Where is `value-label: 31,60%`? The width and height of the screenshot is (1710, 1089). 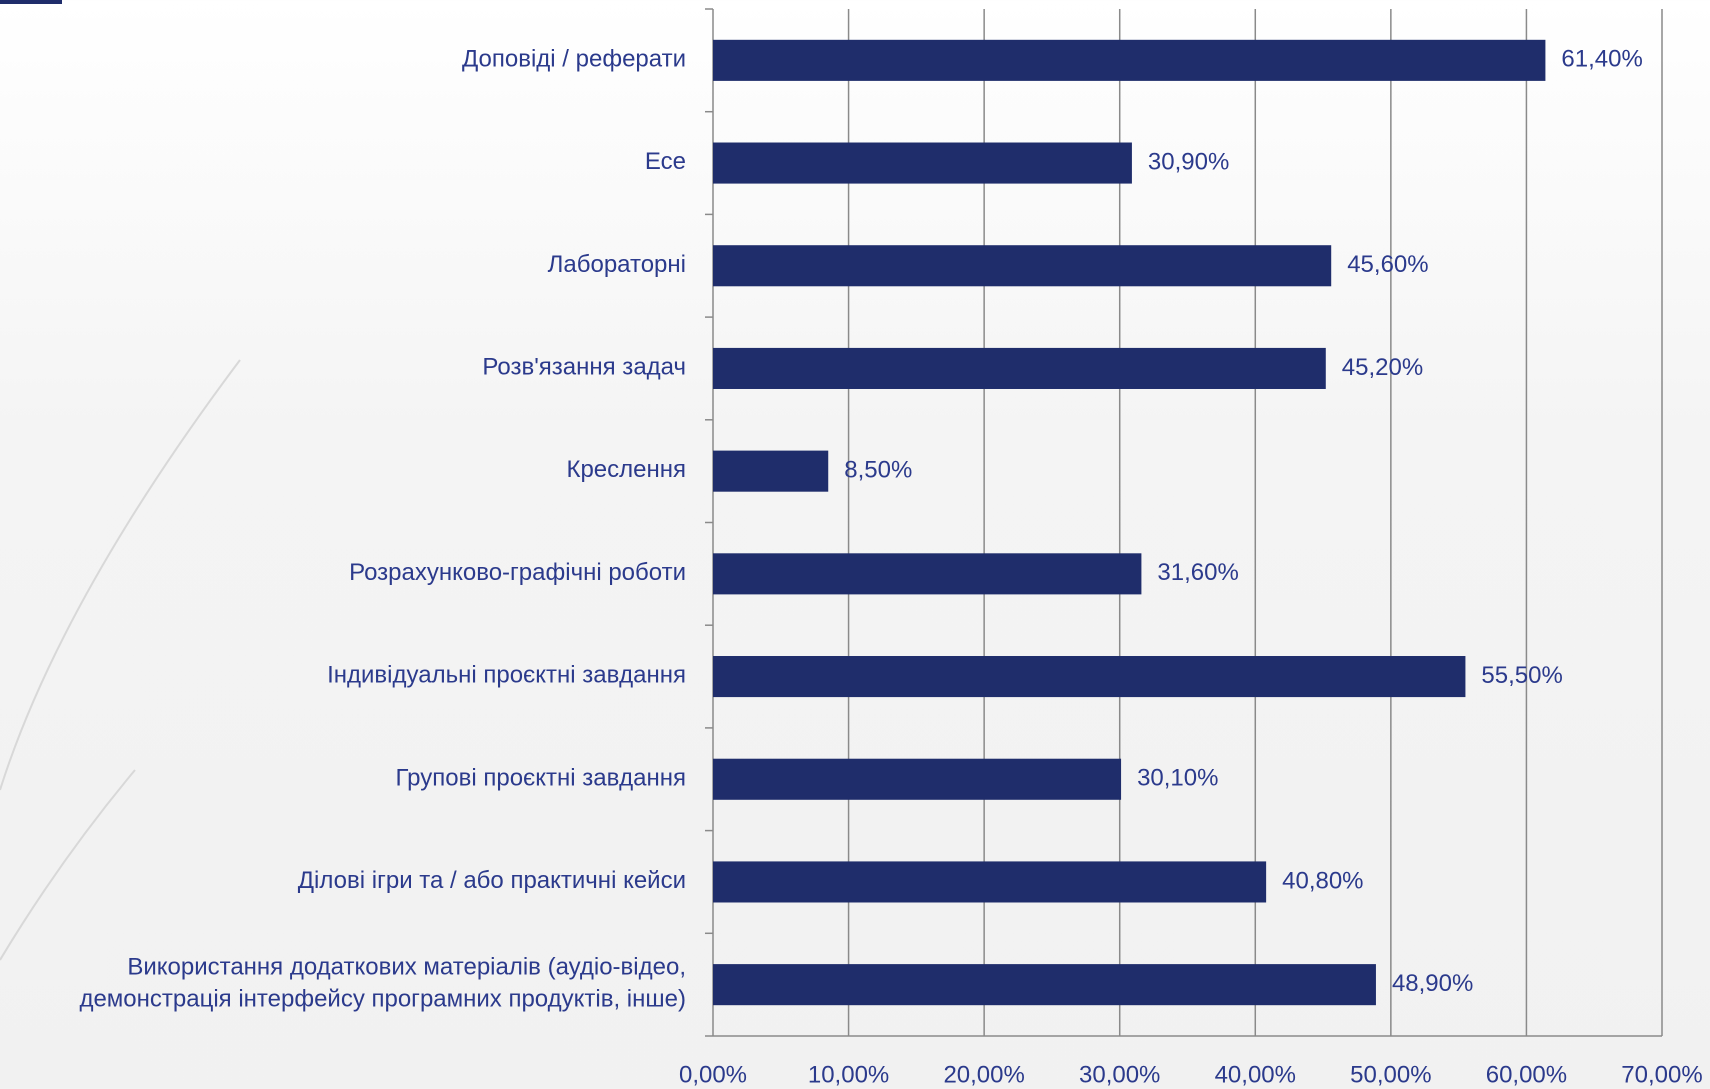 value-label: 31,60% is located at coordinates (1197, 572).